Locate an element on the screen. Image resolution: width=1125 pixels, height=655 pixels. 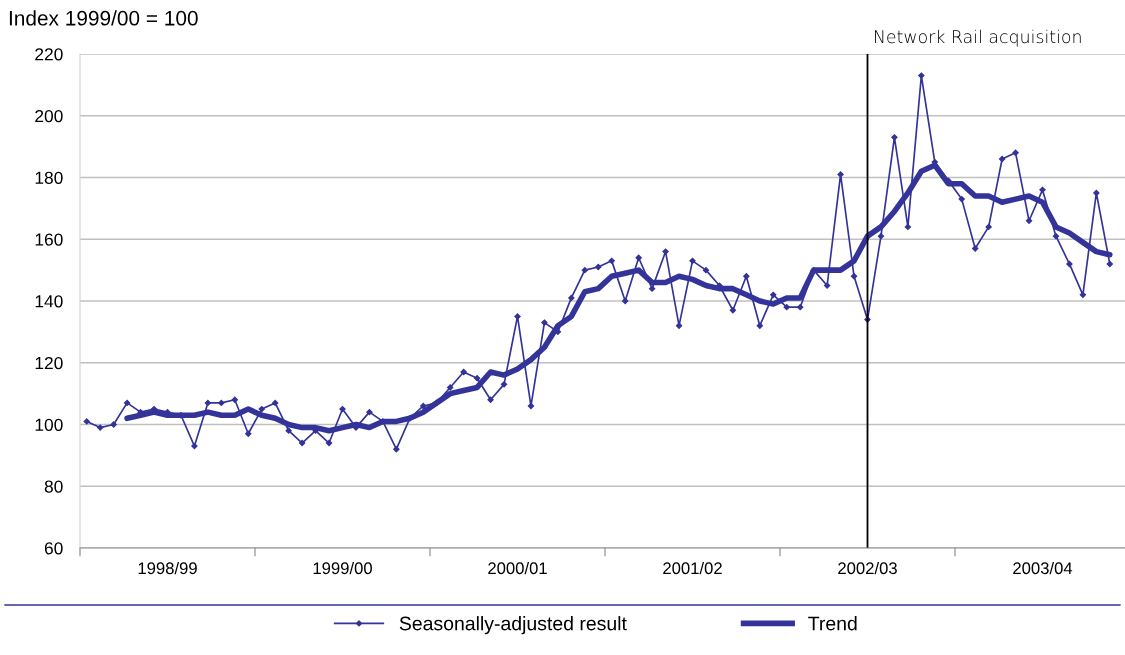
x-tick-label: 2002/03 is located at coordinates (867, 568).